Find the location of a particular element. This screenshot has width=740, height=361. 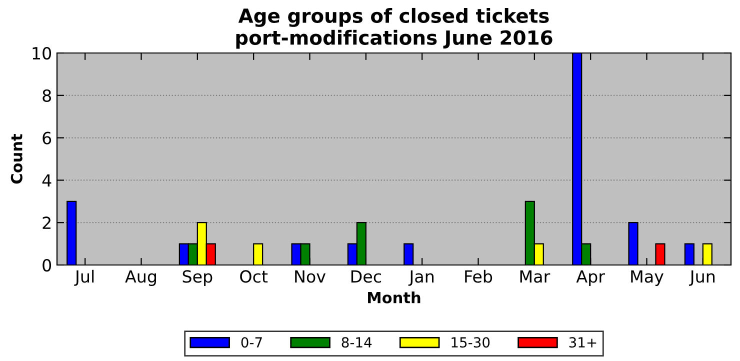

y-tick-label: 10 is located at coordinates (42, 53).